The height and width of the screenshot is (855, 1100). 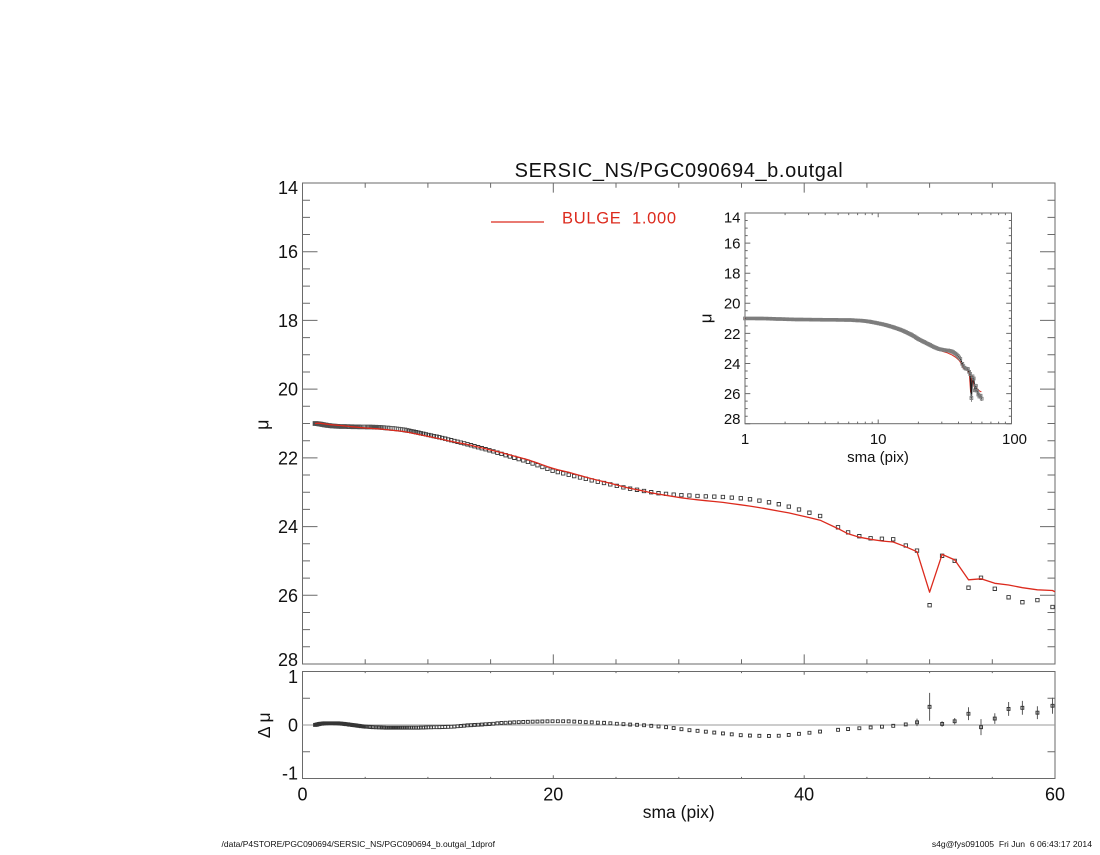 What do you see at coordinates (1055, 795) in the screenshot?
I see `svg-text: 60` at bounding box center [1055, 795].